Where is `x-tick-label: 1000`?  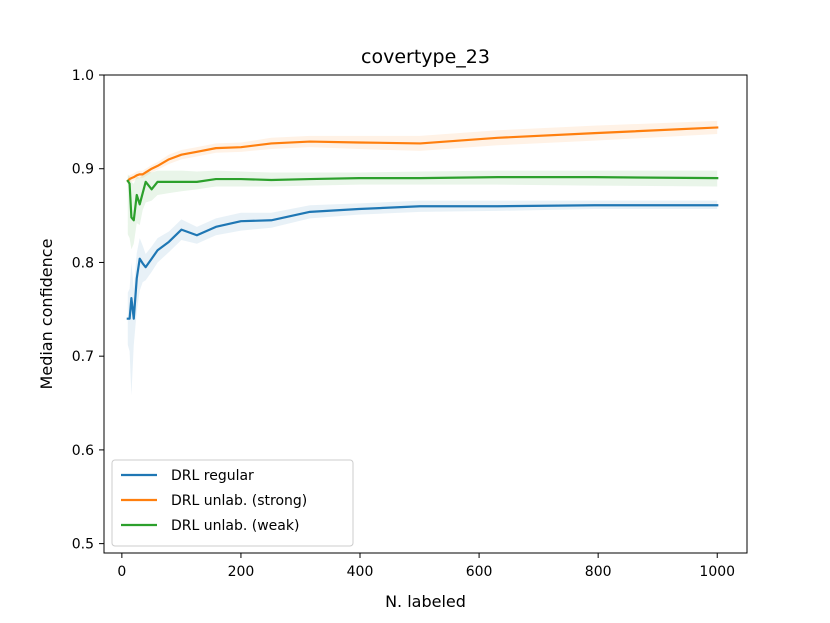
x-tick-label: 1000 is located at coordinates (717, 572).